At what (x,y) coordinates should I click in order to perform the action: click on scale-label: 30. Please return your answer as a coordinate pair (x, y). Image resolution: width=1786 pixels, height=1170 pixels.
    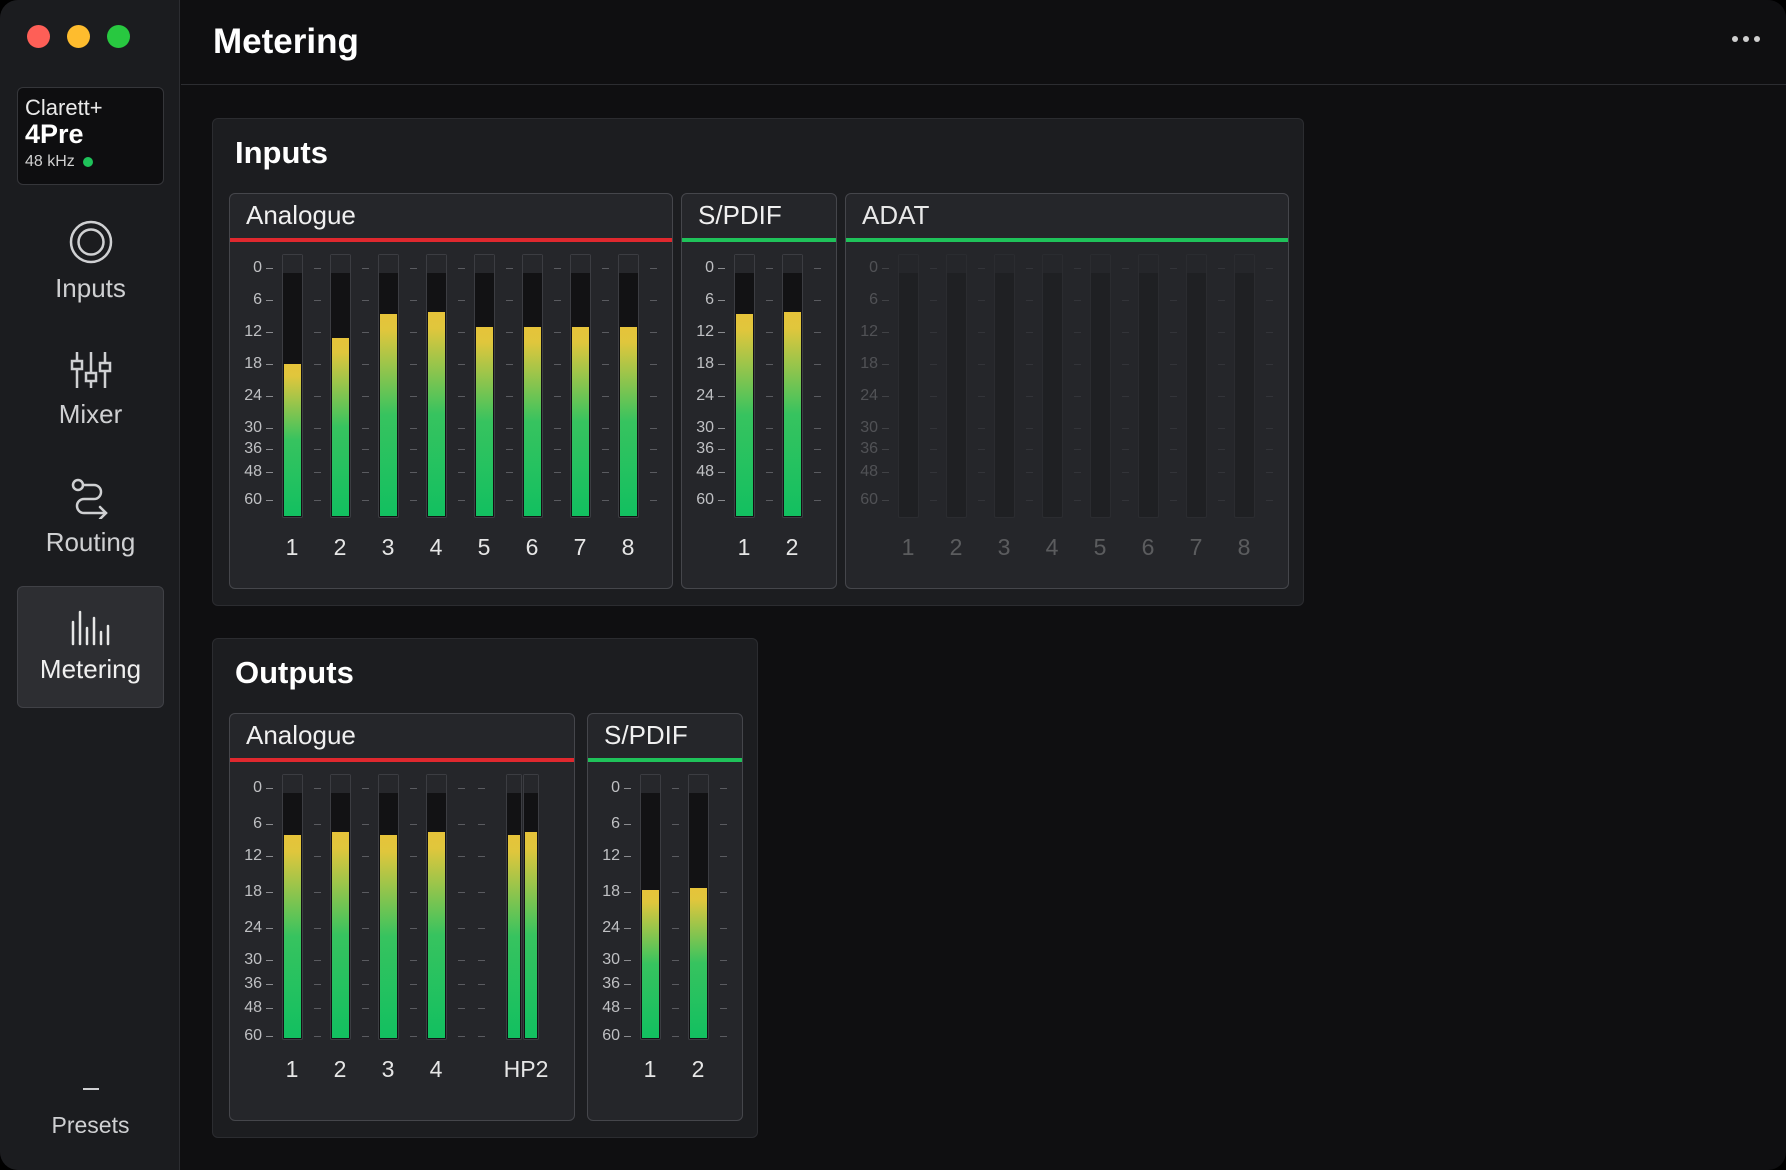
    Looking at the image, I should click on (705, 427).